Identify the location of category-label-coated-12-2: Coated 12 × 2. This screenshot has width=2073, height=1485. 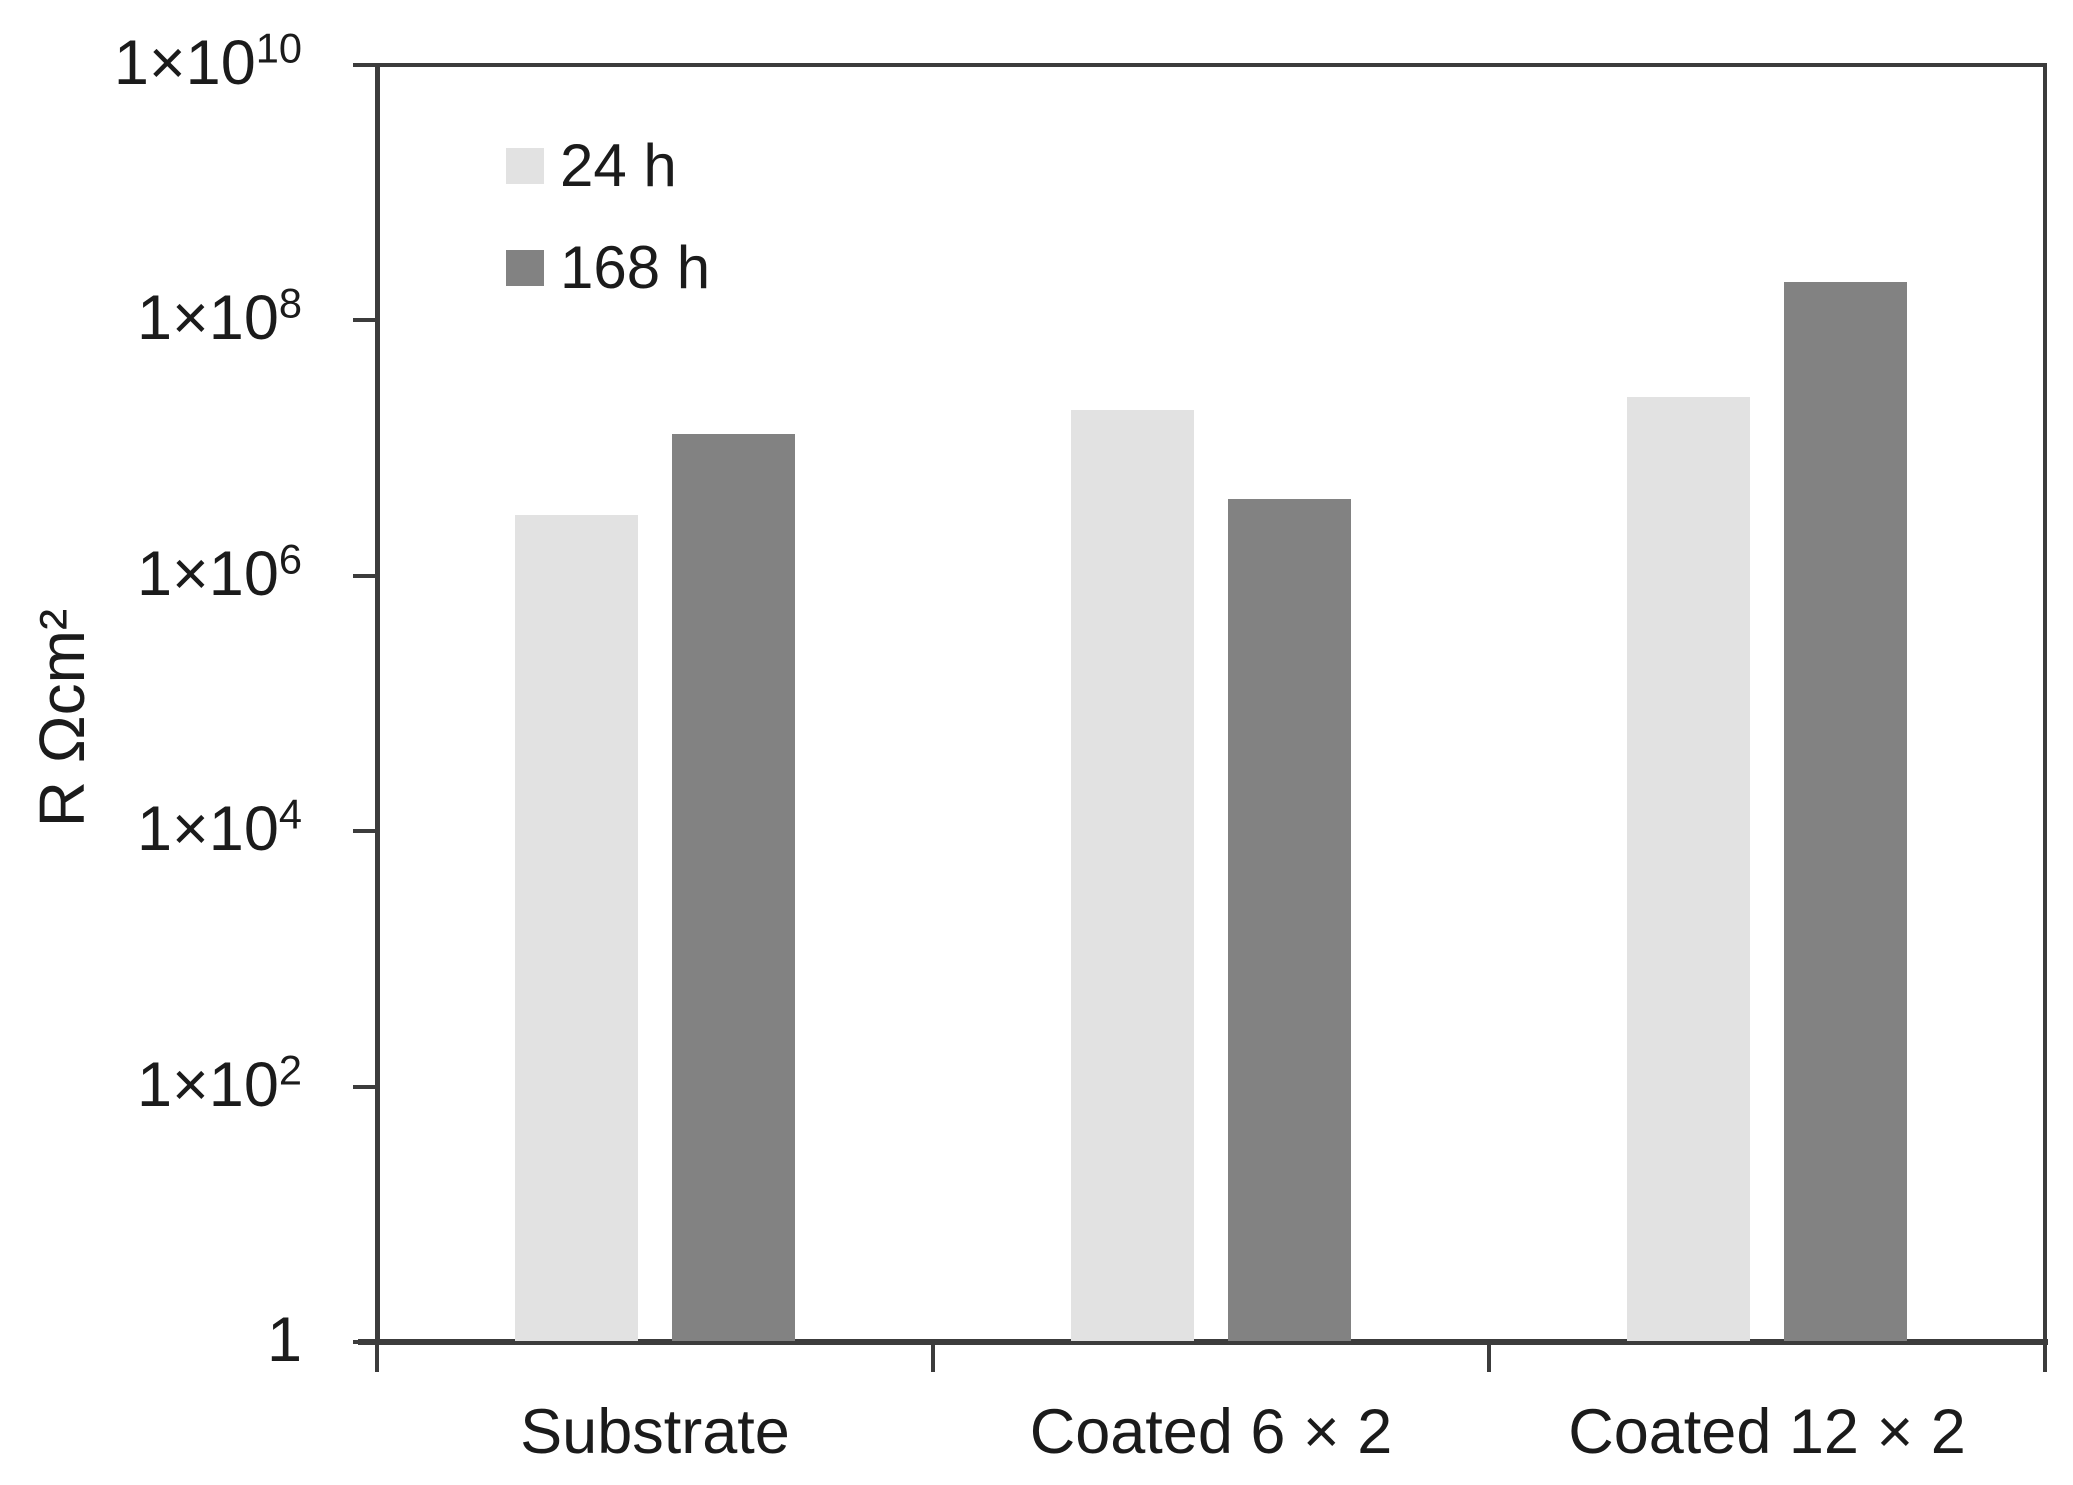
(1767, 1432).